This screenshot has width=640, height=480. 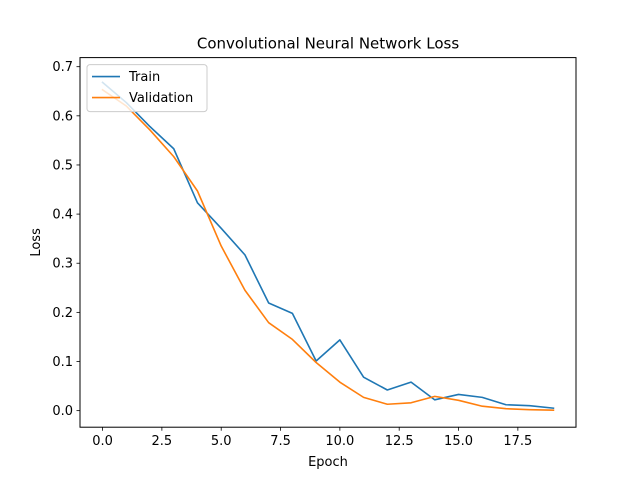 What do you see at coordinates (312, 438) in the screenshot?
I see `x-axis-ticks: 0.0 2.5 5.0 7.5 10.0 12.5 15.0 17.5` at bounding box center [312, 438].